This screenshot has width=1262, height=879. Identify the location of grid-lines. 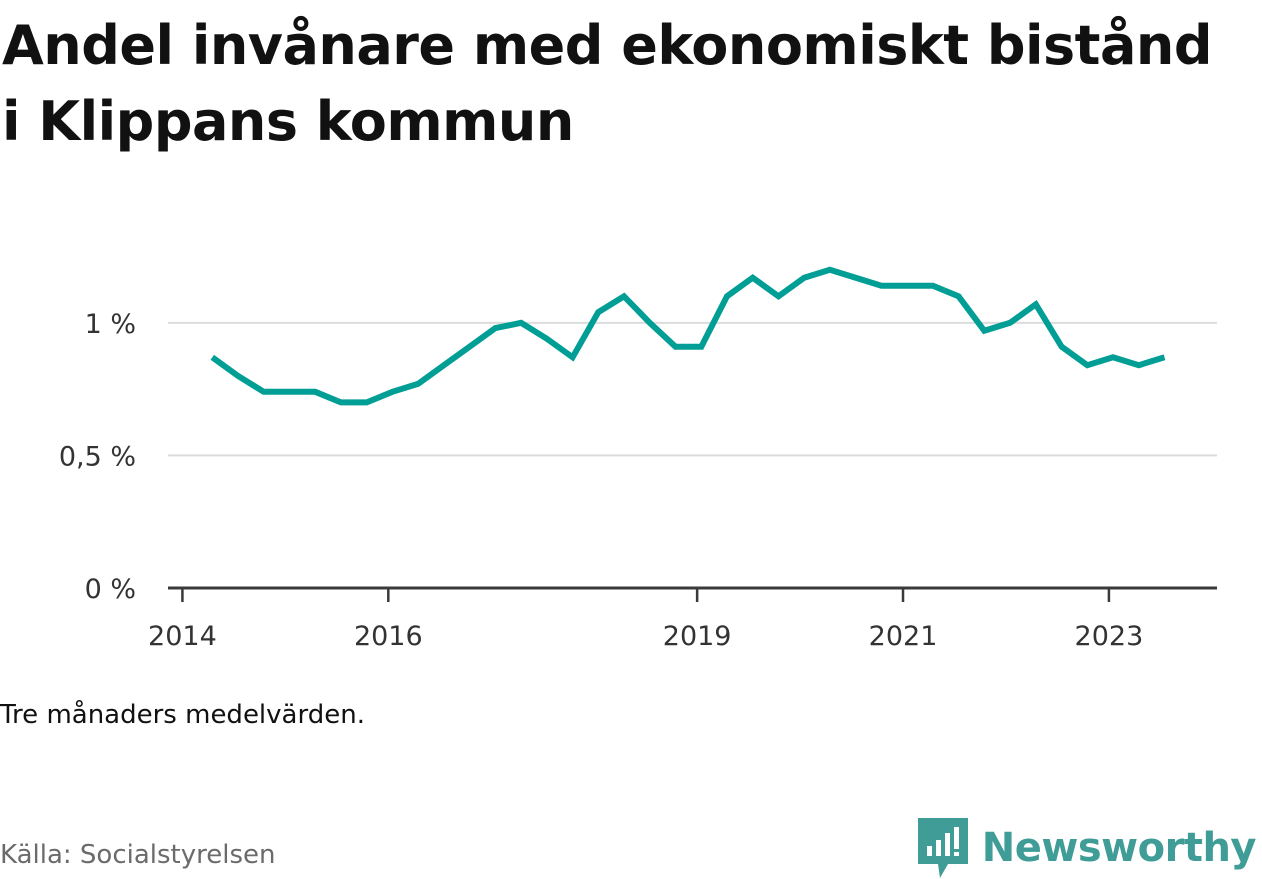
(692, 389).